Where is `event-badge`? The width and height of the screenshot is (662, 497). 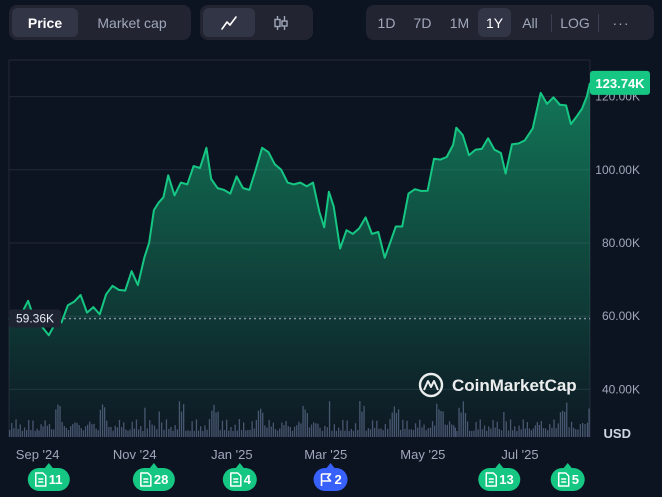 event-badge is located at coordinates (330, 479).